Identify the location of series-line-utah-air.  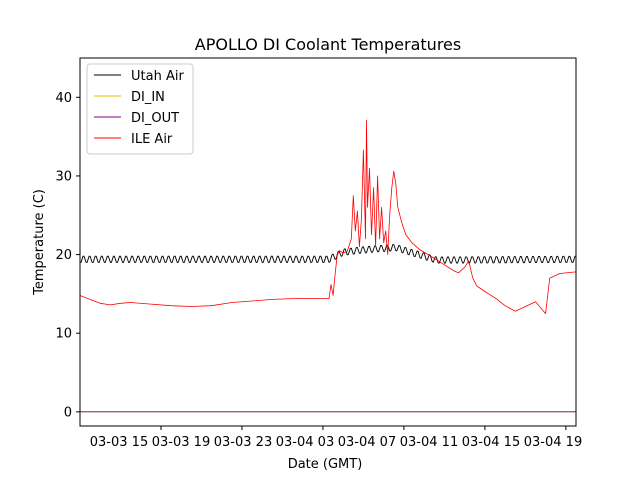
(328, 254).